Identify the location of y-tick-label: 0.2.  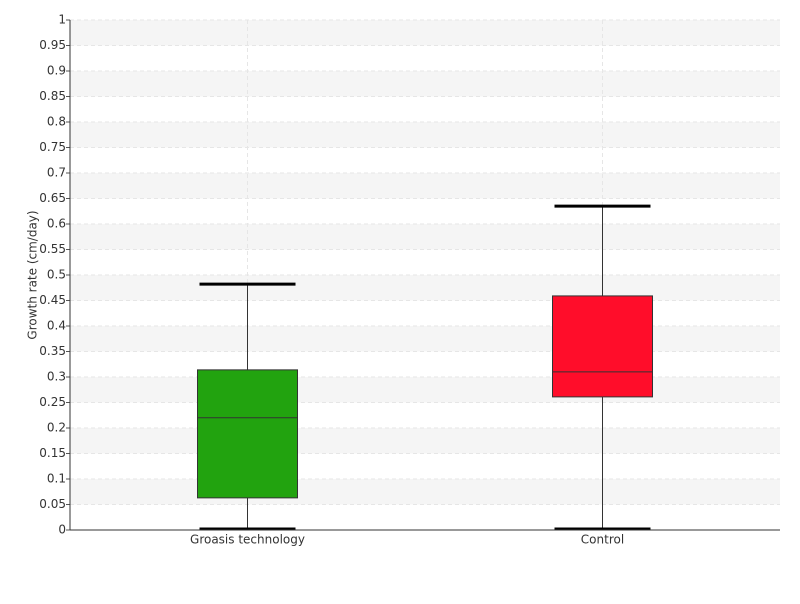
(56, 428).